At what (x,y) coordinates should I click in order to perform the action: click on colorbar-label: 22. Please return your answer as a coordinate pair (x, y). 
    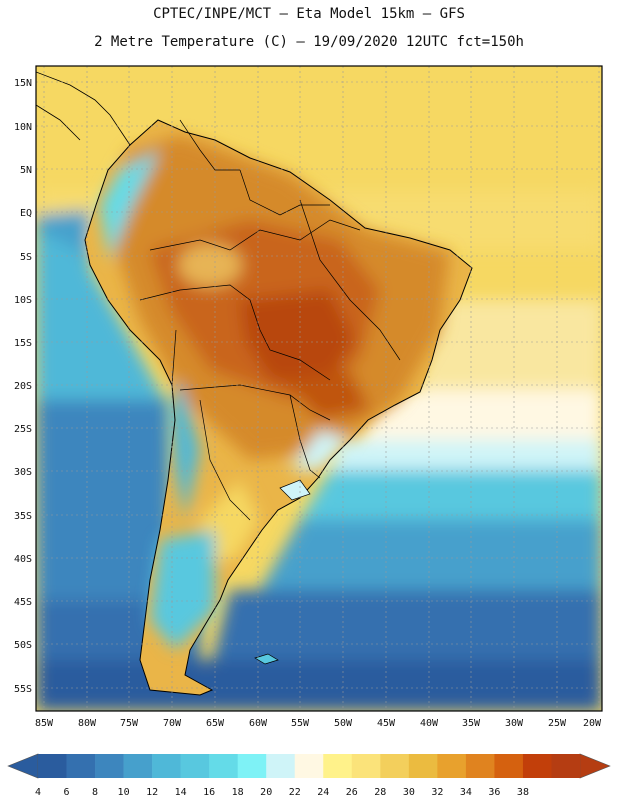
    Looking at the image, I should click on (295, 792).